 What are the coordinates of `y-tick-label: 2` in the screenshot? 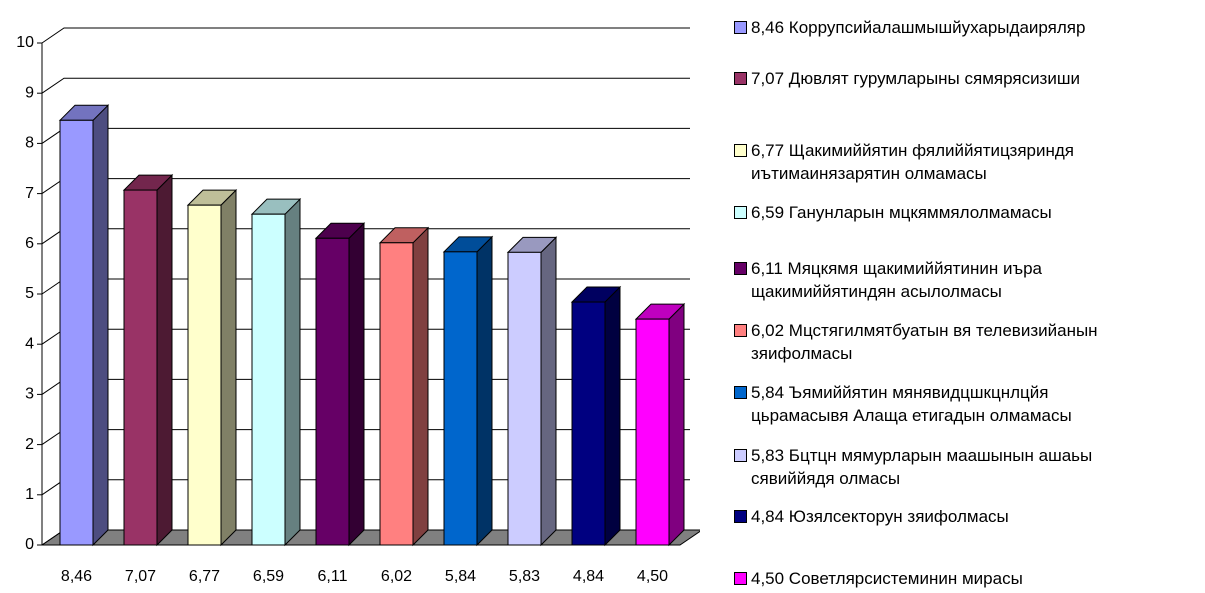 It's located at (29, 444).